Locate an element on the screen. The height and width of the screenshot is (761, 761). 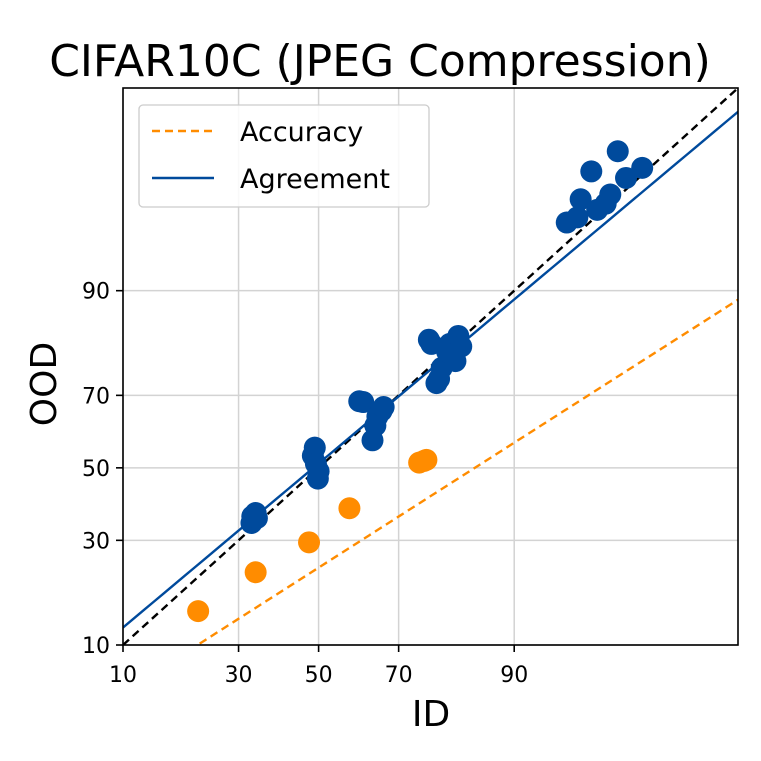
y-tick-label-30: 30 is located at coordinates (96, 541).